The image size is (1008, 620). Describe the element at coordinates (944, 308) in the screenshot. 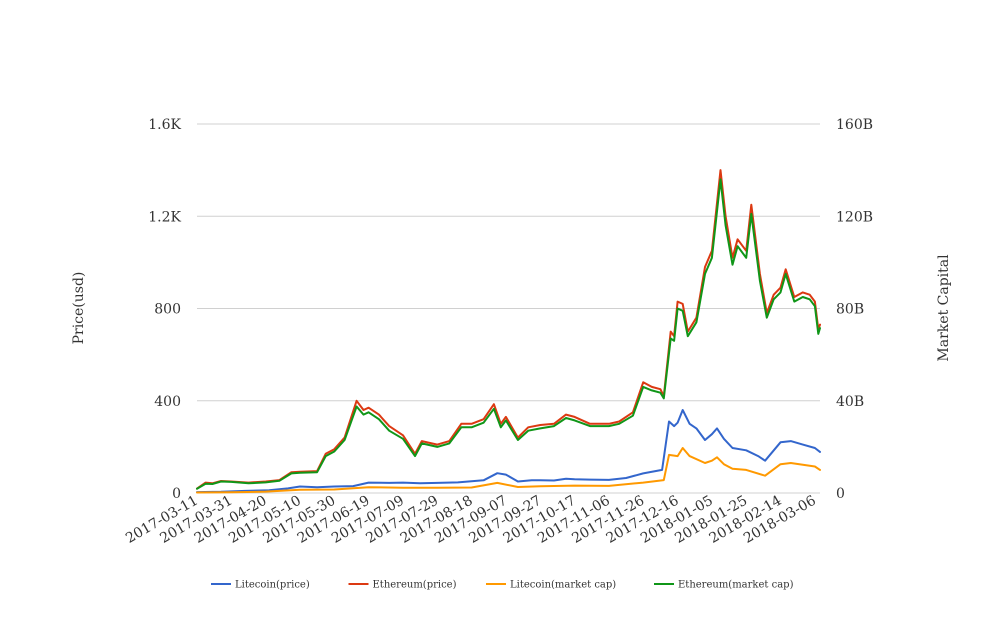

I see `right-axis-title: Market Capital` at that location.